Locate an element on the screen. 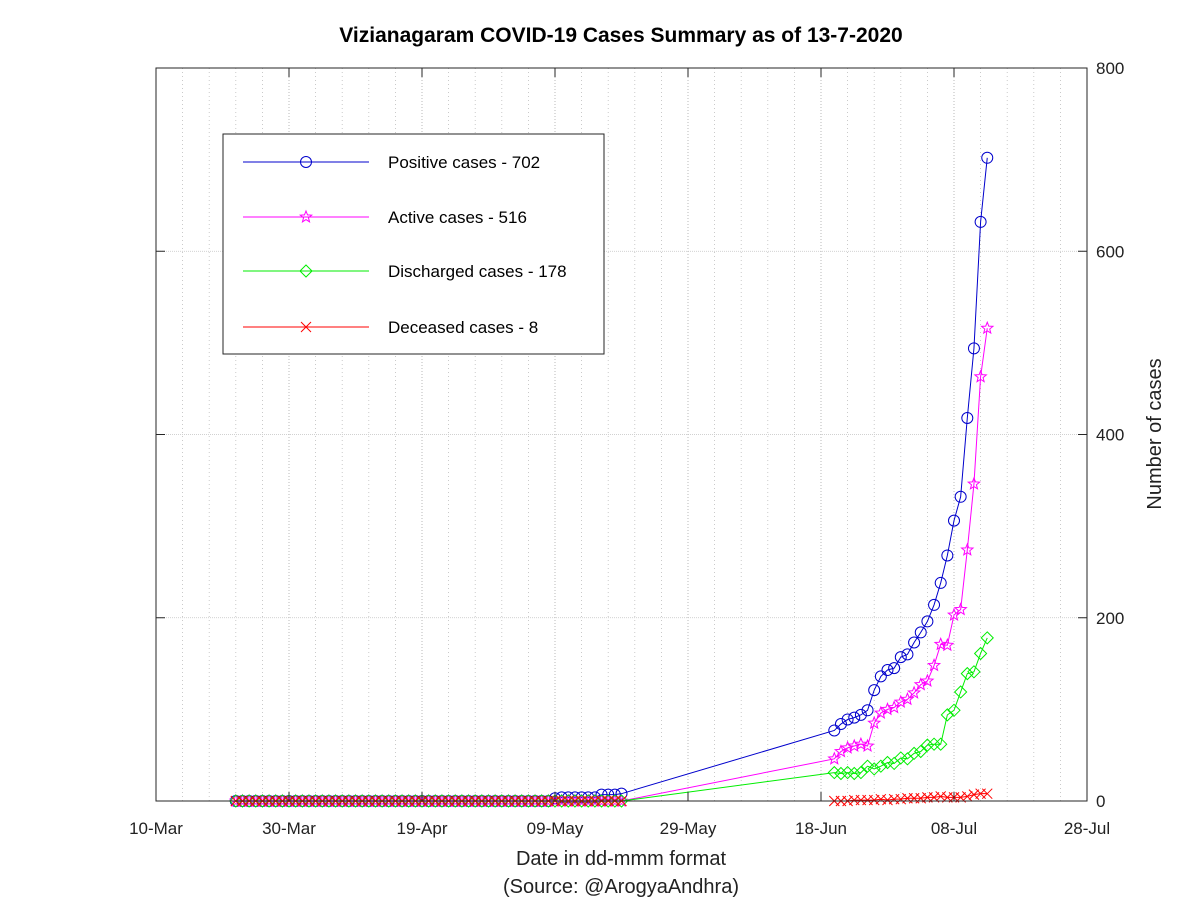  x-tick-label: 29-May is located at coordinates (688, 828).